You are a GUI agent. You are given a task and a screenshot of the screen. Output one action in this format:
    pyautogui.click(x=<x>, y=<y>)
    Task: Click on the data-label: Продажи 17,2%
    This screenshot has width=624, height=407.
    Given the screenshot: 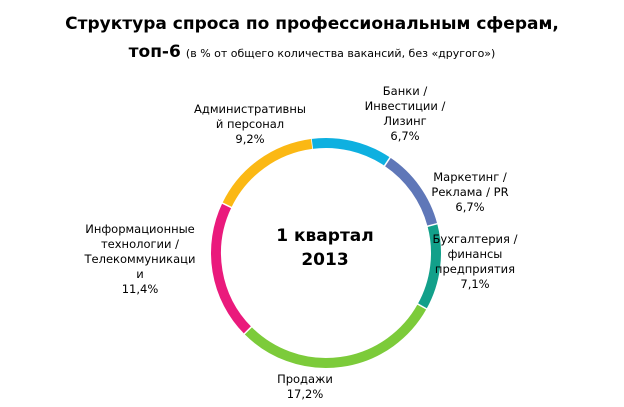 What is the action you would take?
    pyautogui.click(x=305, y=387)
    